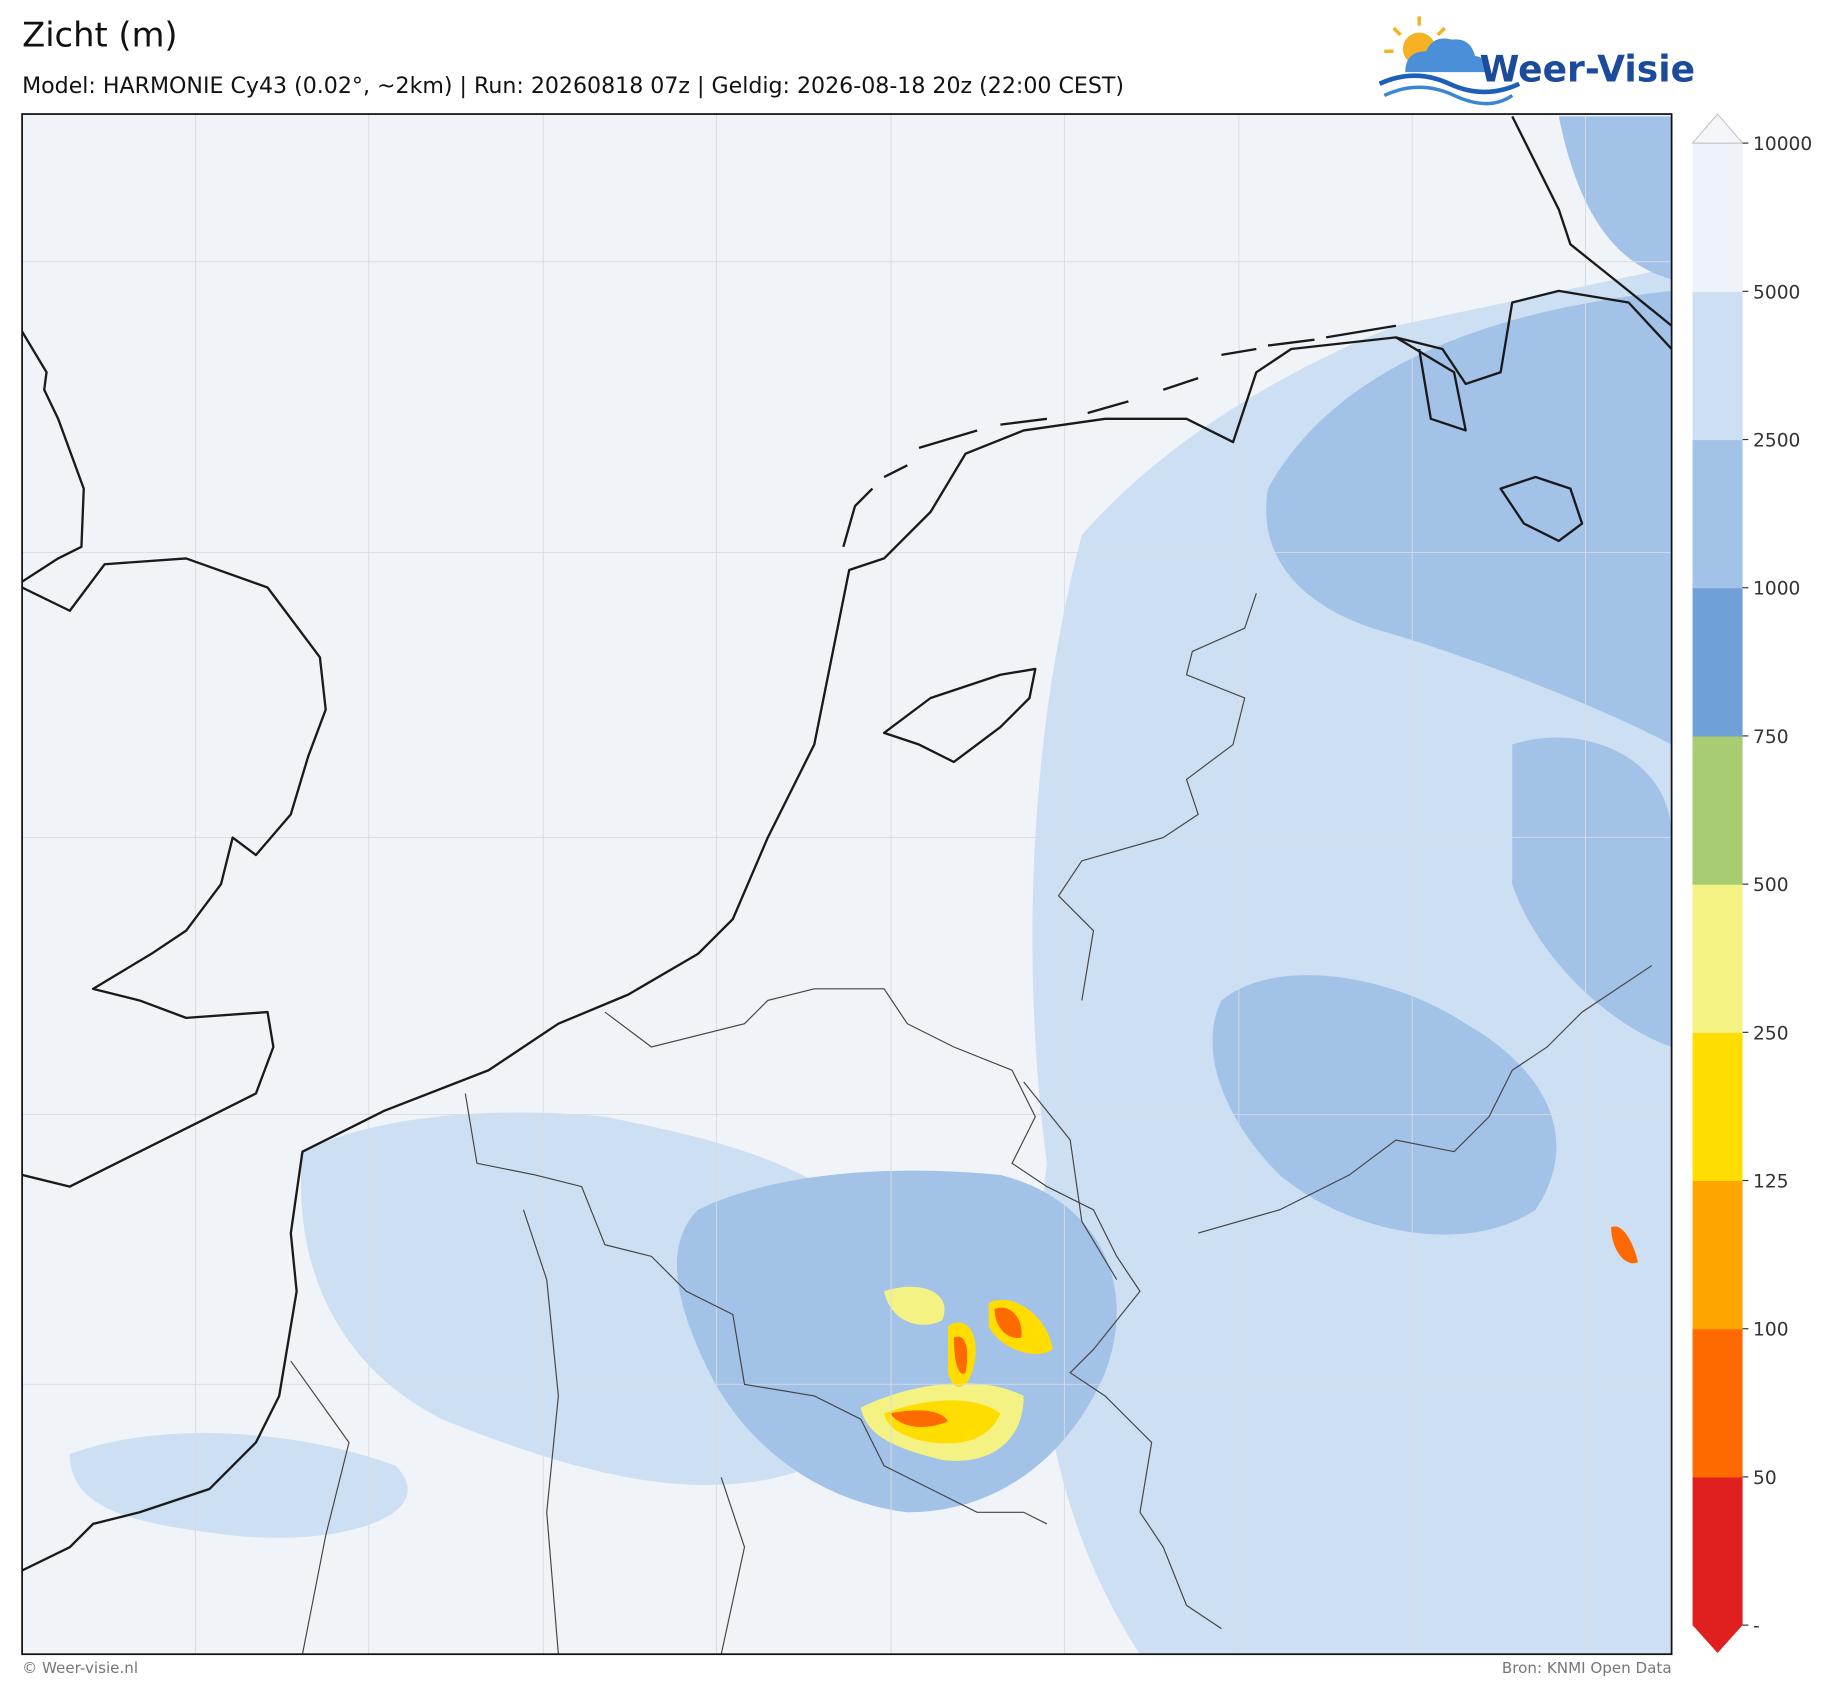 Image resolution: width=1824 pixels, height=1681 pixels. Describe the element at coordinates (1449, 61) in the screenshot. I see `logo-icon` at that location.